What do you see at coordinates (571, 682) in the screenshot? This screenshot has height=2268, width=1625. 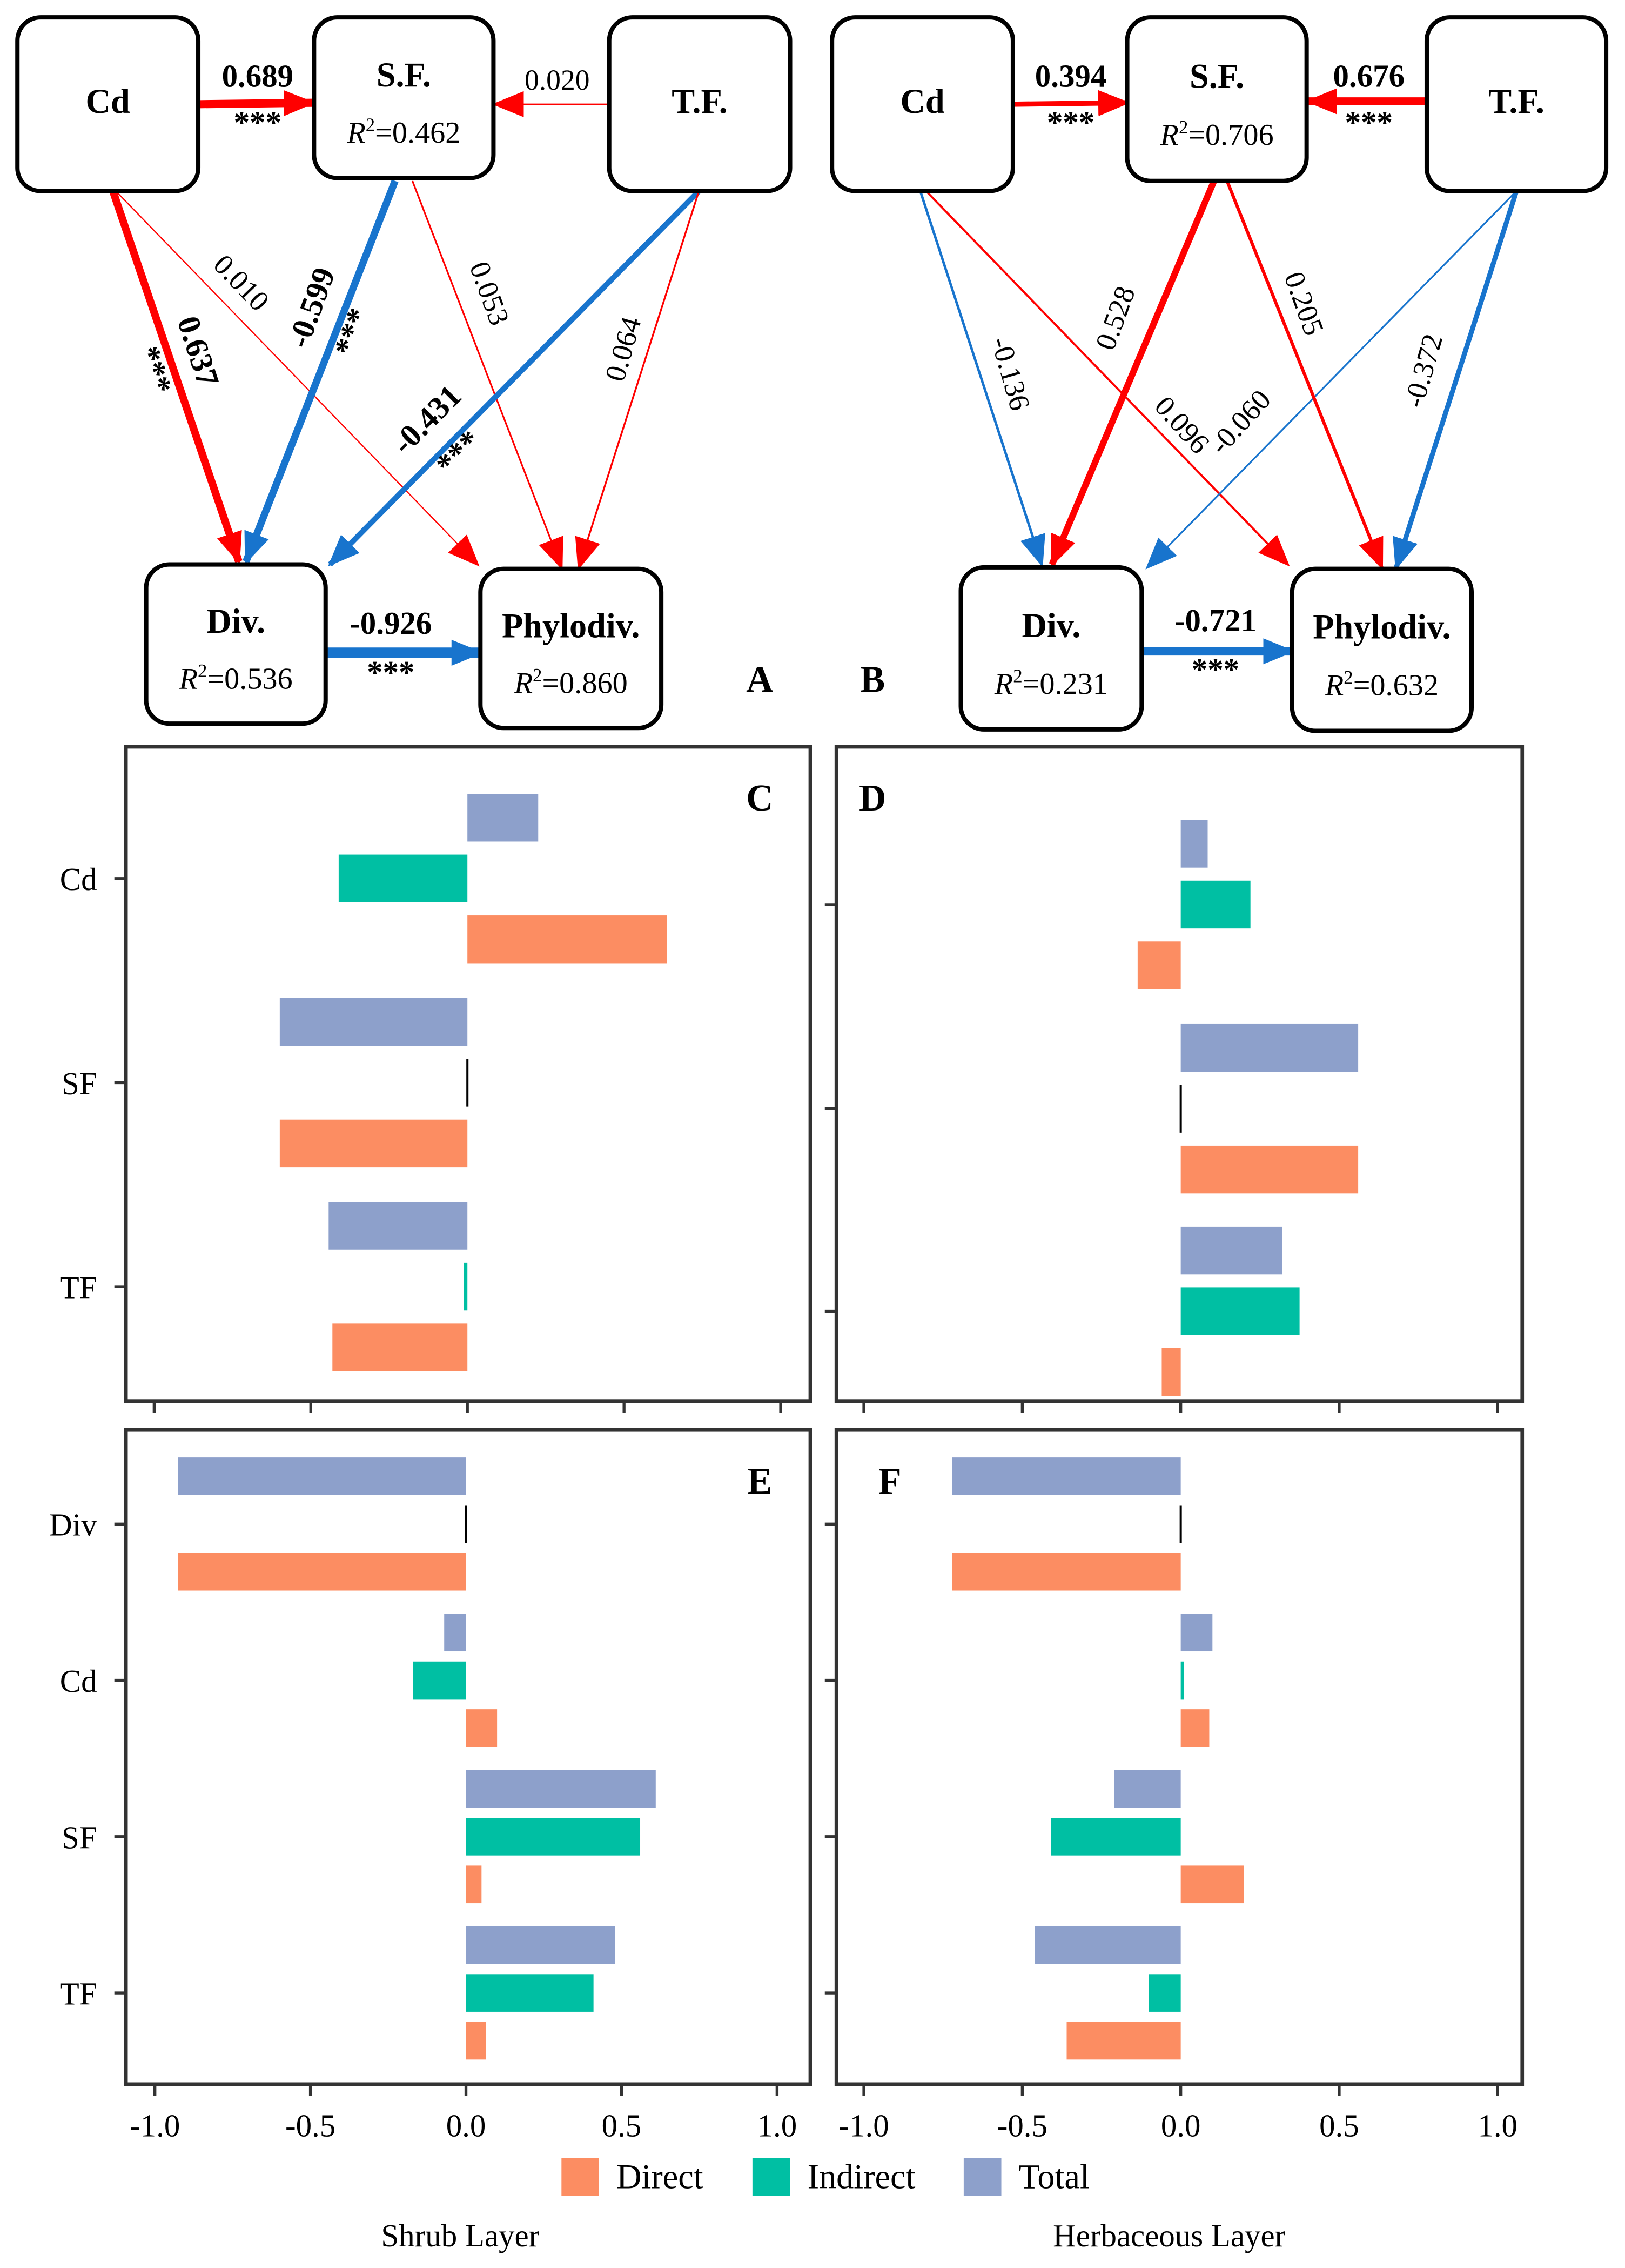 I see `r-squared: R2=0.860` at bounding box center [571, 682].